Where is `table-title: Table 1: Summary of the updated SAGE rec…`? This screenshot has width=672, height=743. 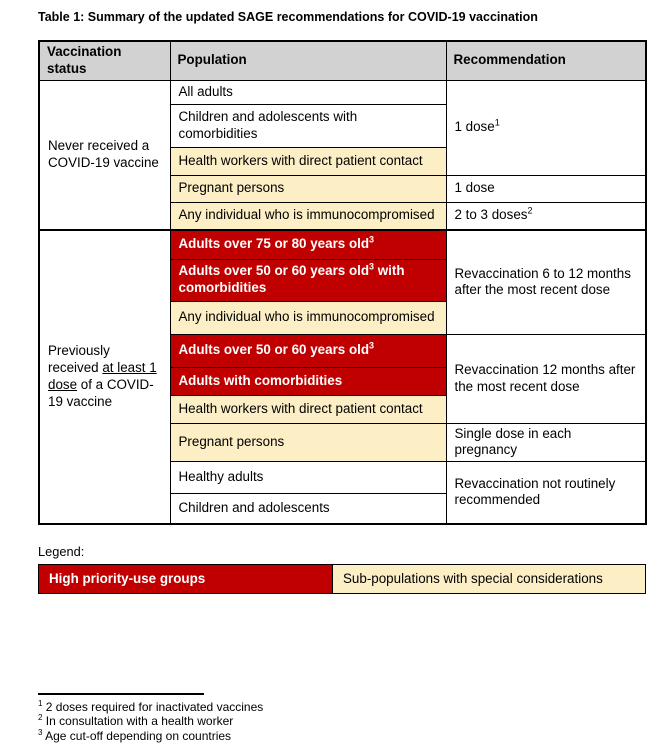 table-title: Table 1: Summary of the updated SAGE rec… is located at coordinates (341, 17).